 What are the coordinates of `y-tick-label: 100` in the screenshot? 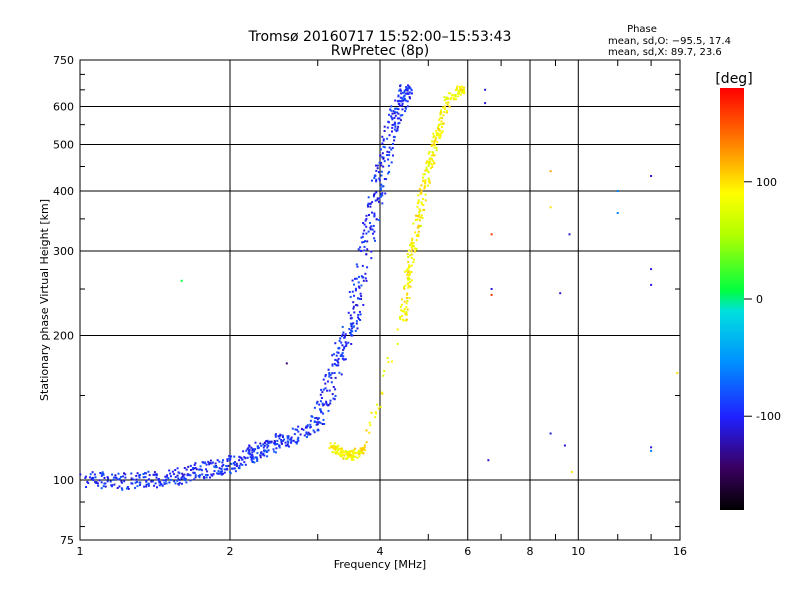 It's located at (63, 480).